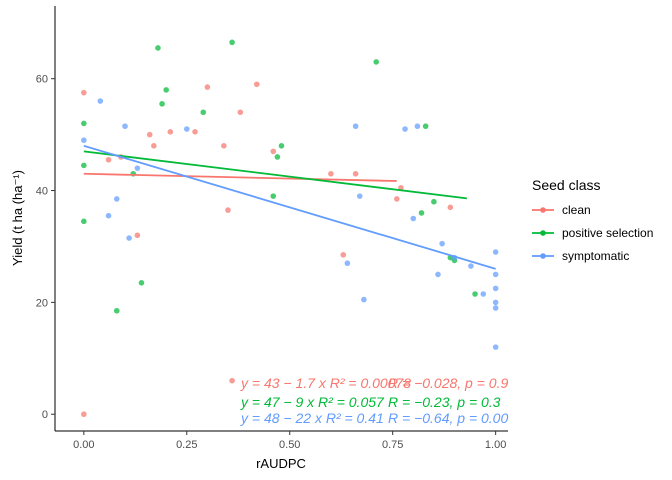  What do you see at coordinates (42, 303) in the screenshot?
I see `y-tick-label: 20` at bounding box center [42, 303].